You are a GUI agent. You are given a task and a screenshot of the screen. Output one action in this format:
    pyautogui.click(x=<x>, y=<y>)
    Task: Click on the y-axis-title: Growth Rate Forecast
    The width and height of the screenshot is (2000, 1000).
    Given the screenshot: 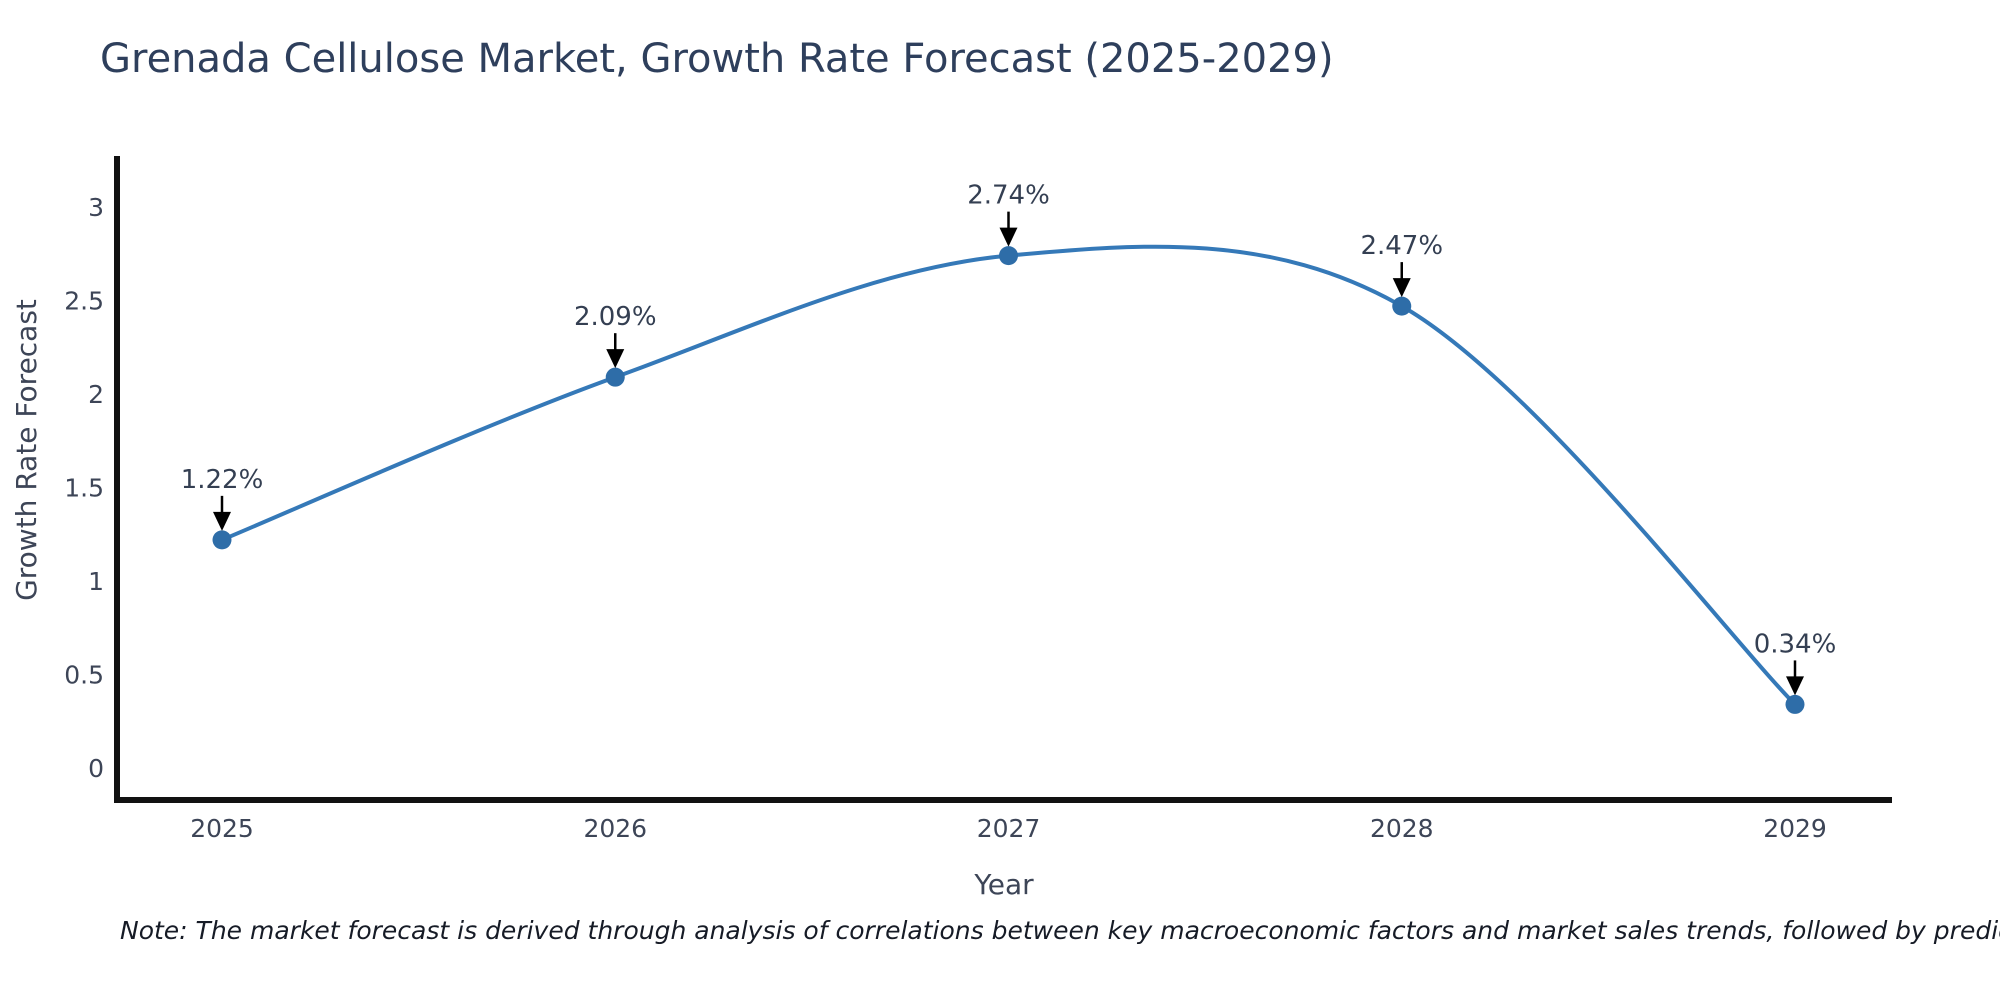 What is the action you would take?
    pyautogui.click(x=26, y=450)
    